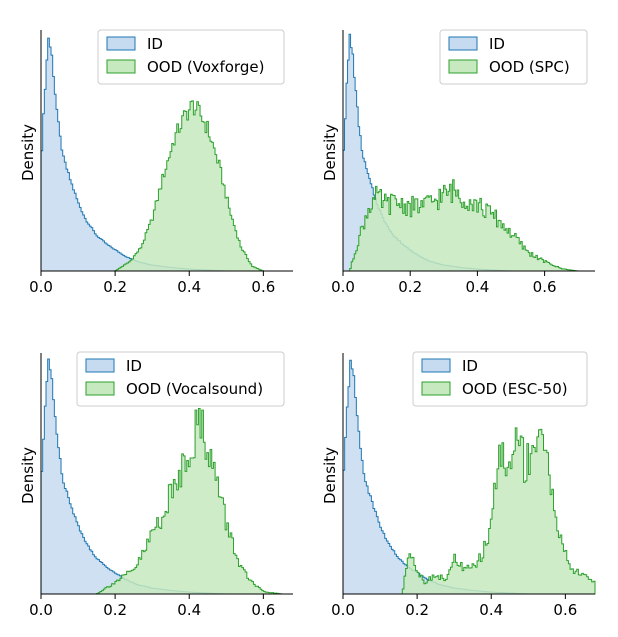  I want to click on legend-entry-label: OOD (SPC), so click(529, 67).